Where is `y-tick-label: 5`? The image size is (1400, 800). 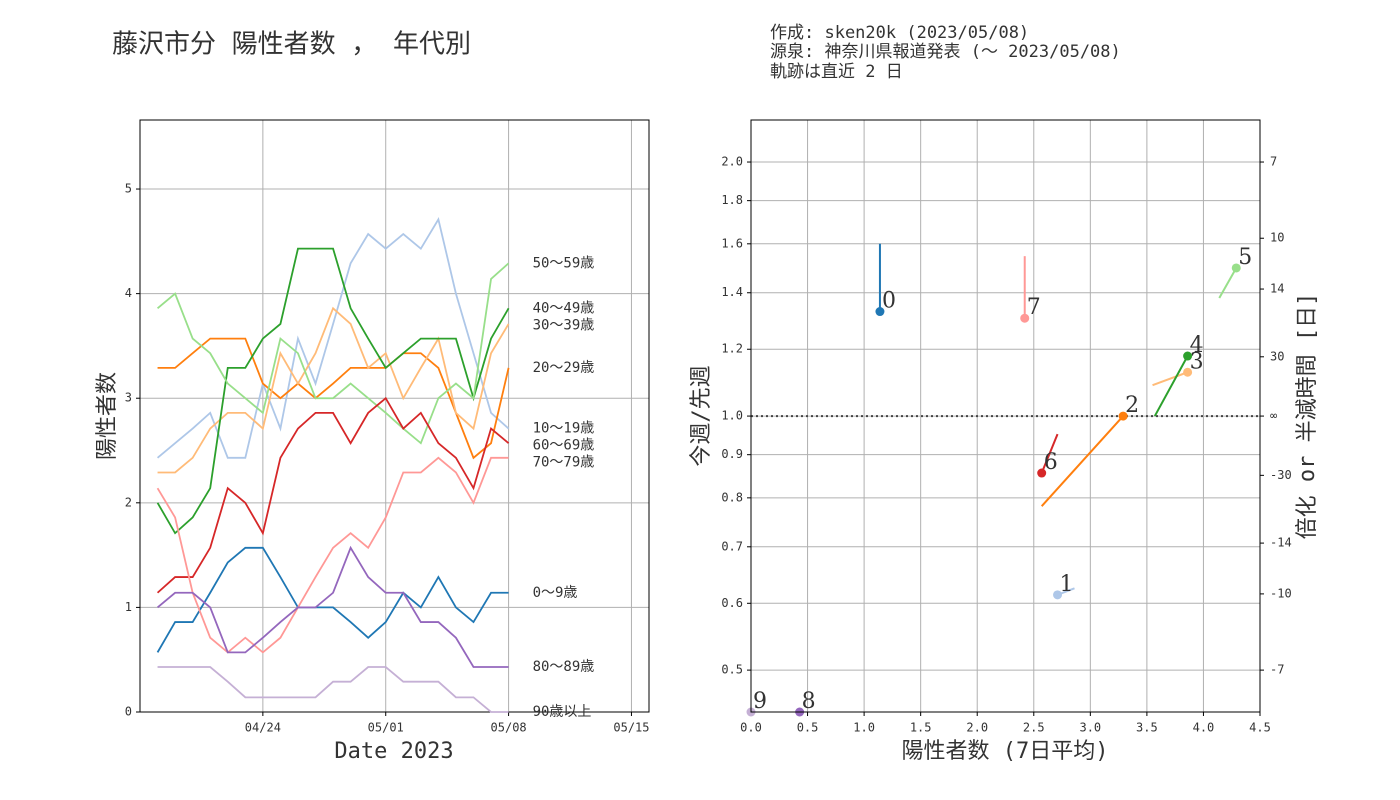 y-tick-label: 5 is located at coordinates (128, 189).